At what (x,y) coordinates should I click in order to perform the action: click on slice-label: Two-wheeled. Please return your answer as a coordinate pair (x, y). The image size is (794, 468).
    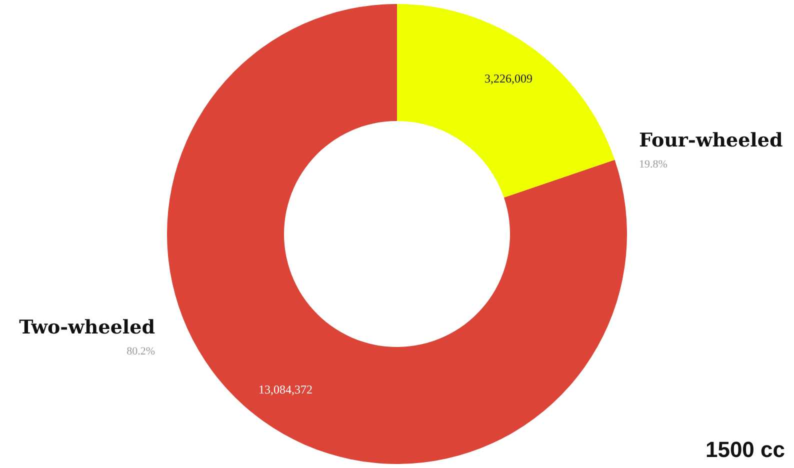
    Looking at the image, I should click on (87, 327).